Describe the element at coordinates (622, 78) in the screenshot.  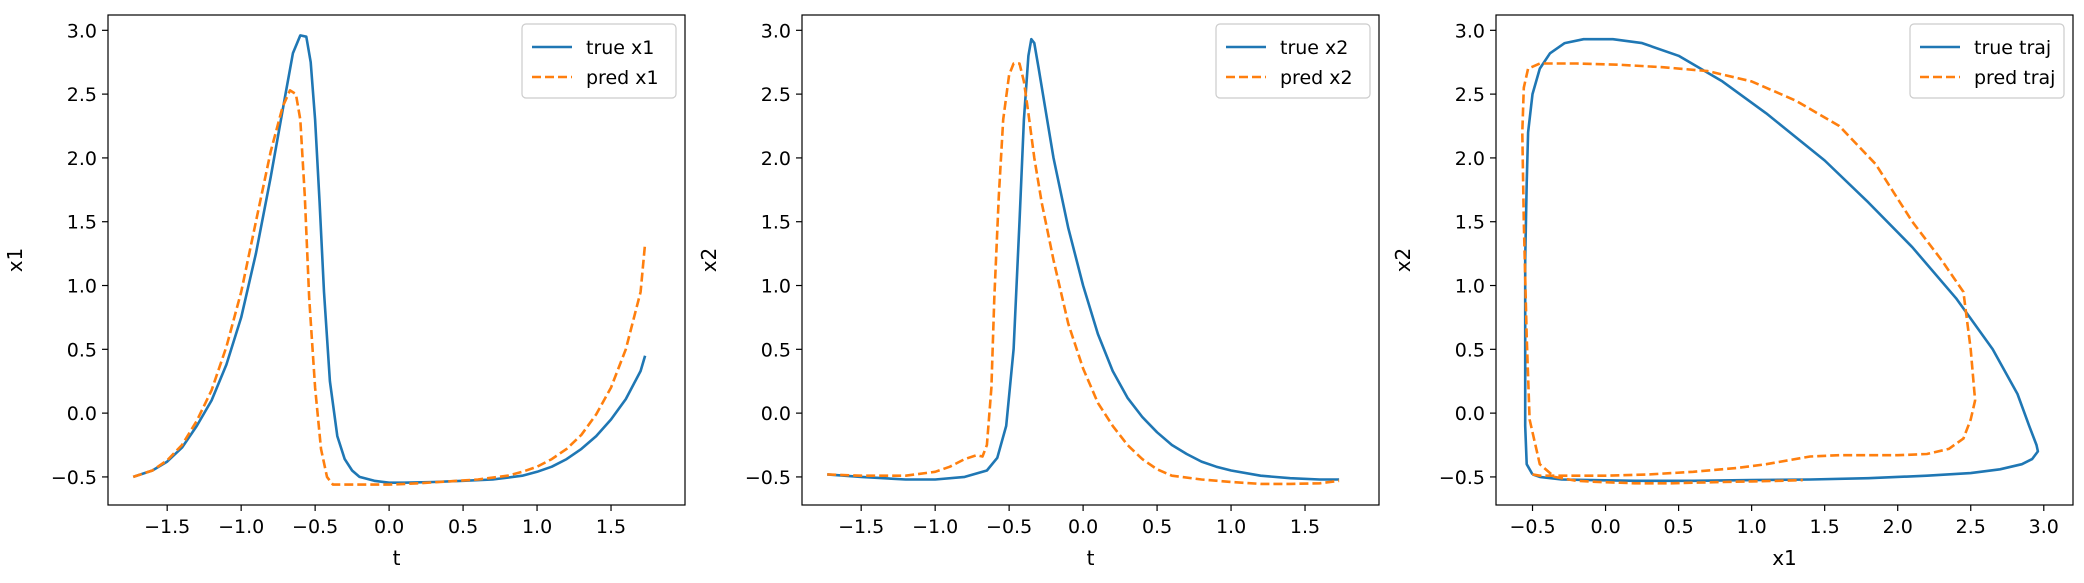
I see `legend-label: pred x1` at that location.